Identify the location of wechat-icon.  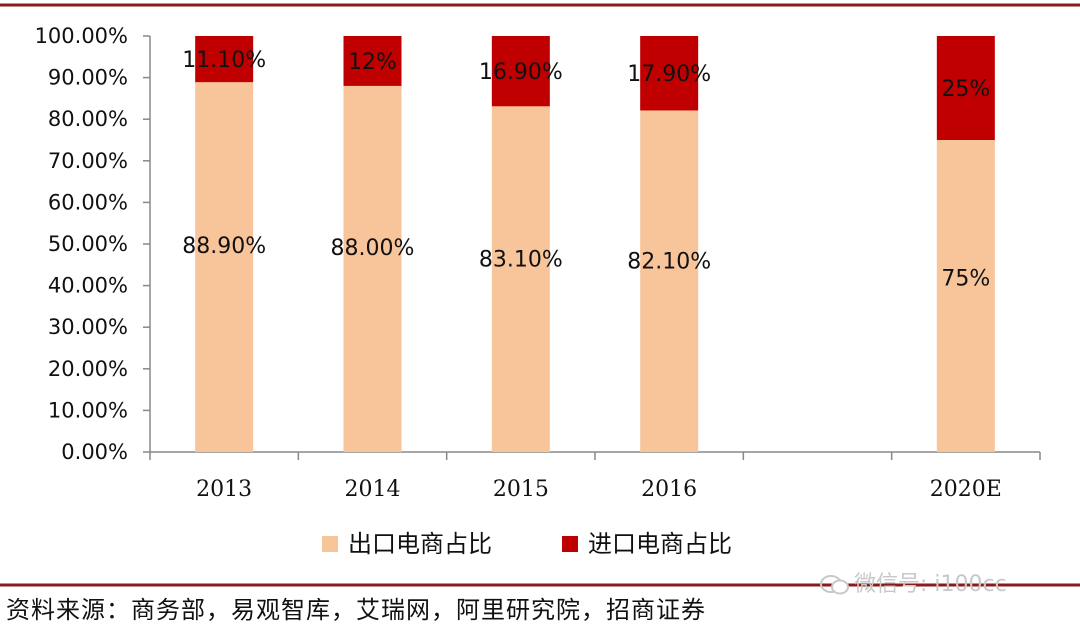
(834, 585).